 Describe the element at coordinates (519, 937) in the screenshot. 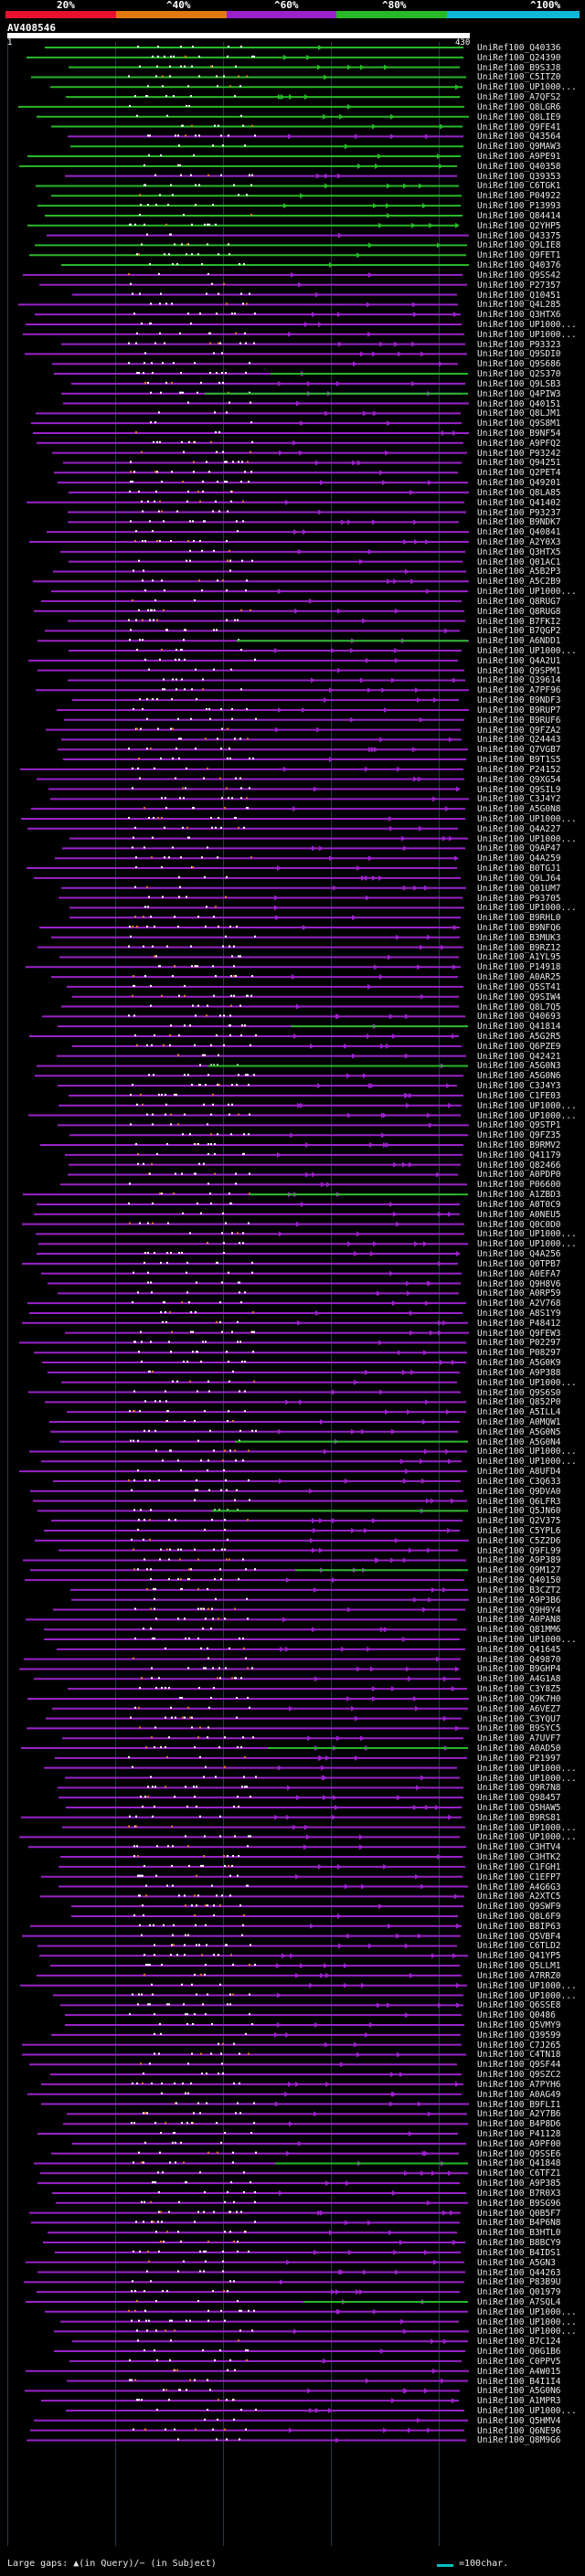

I see `hit-label: UniRef100_B3MUK3` at that location.